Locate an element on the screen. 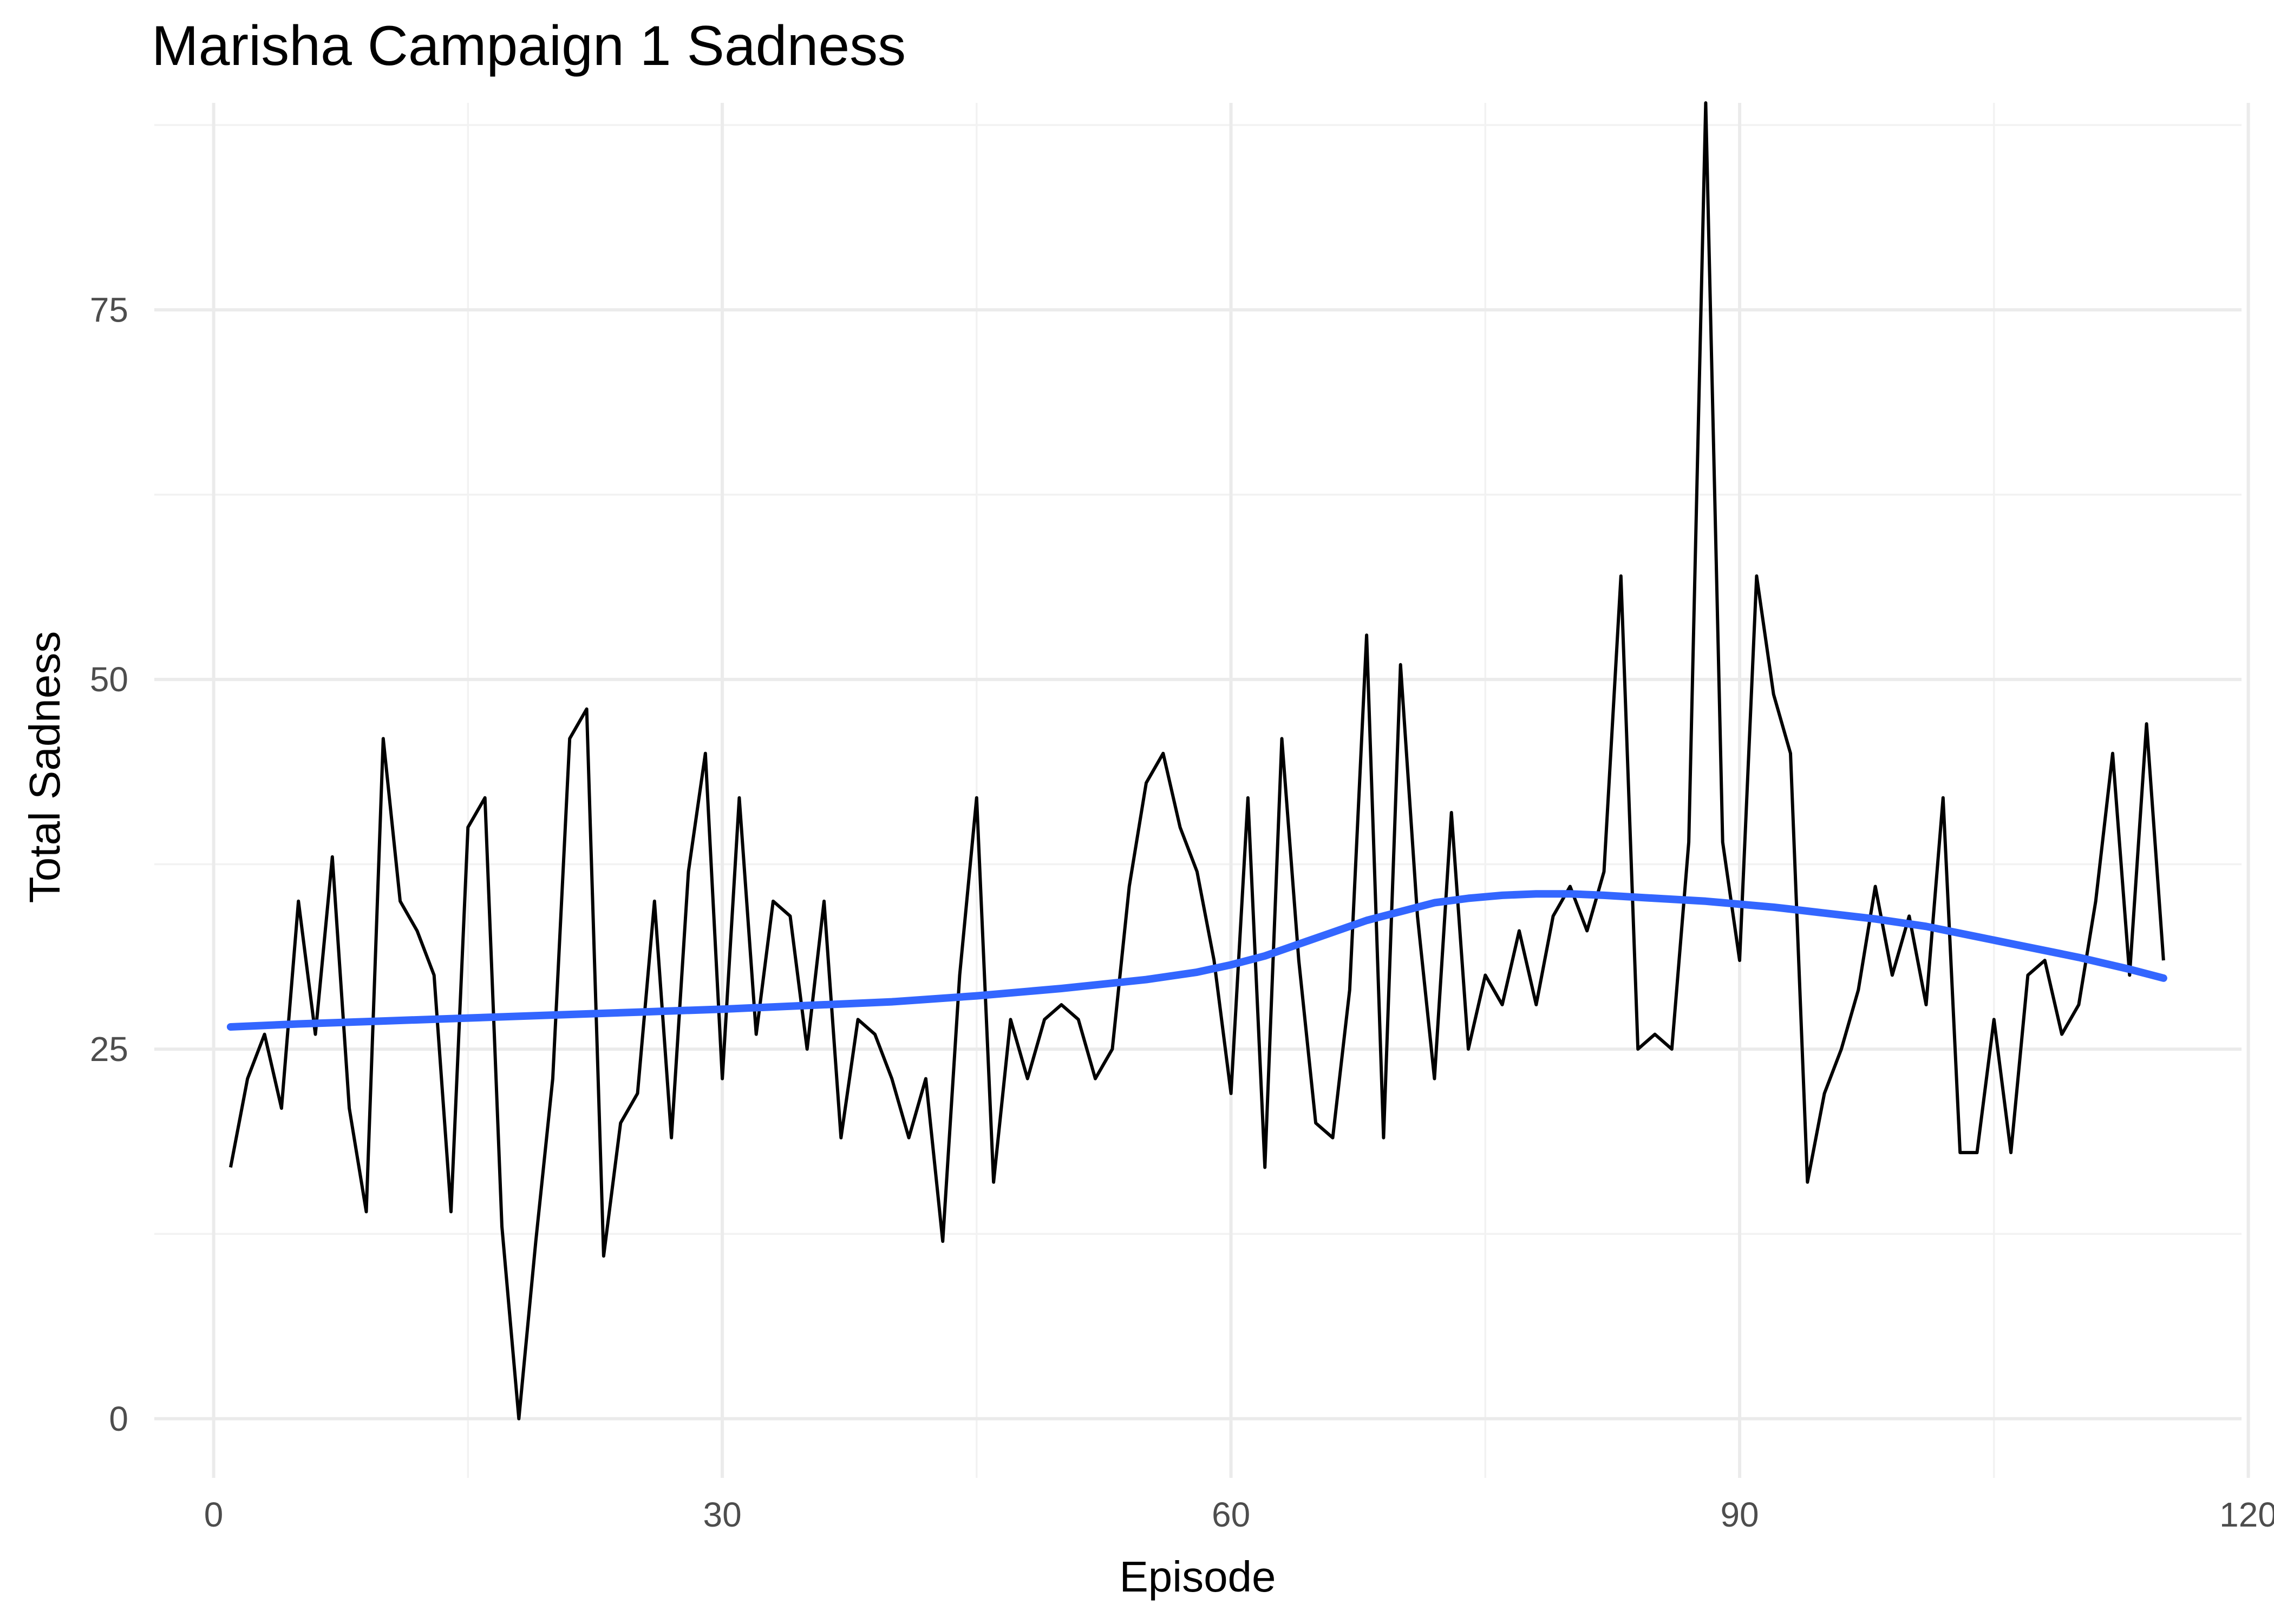 Image resolution: width=2274 pixels, height=1624 pixels. y-axis-title: Total Sadness is located at coordinates (45, 767).